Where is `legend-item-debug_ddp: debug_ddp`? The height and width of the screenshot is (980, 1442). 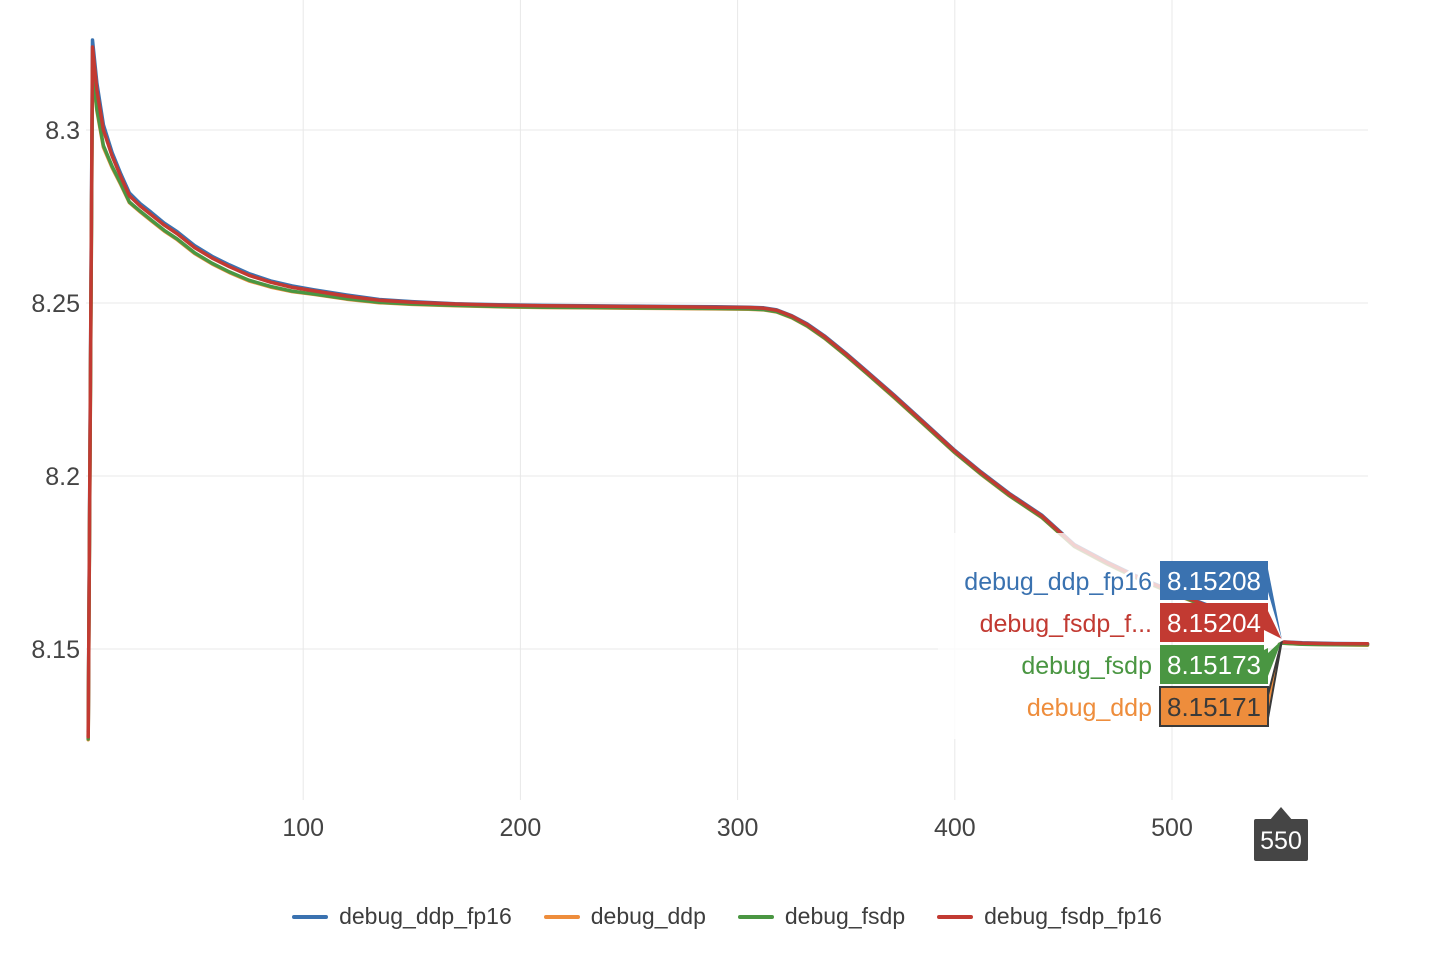
legend-item-debug_ddp: debug_ddp is located at coordinates (624, 916).